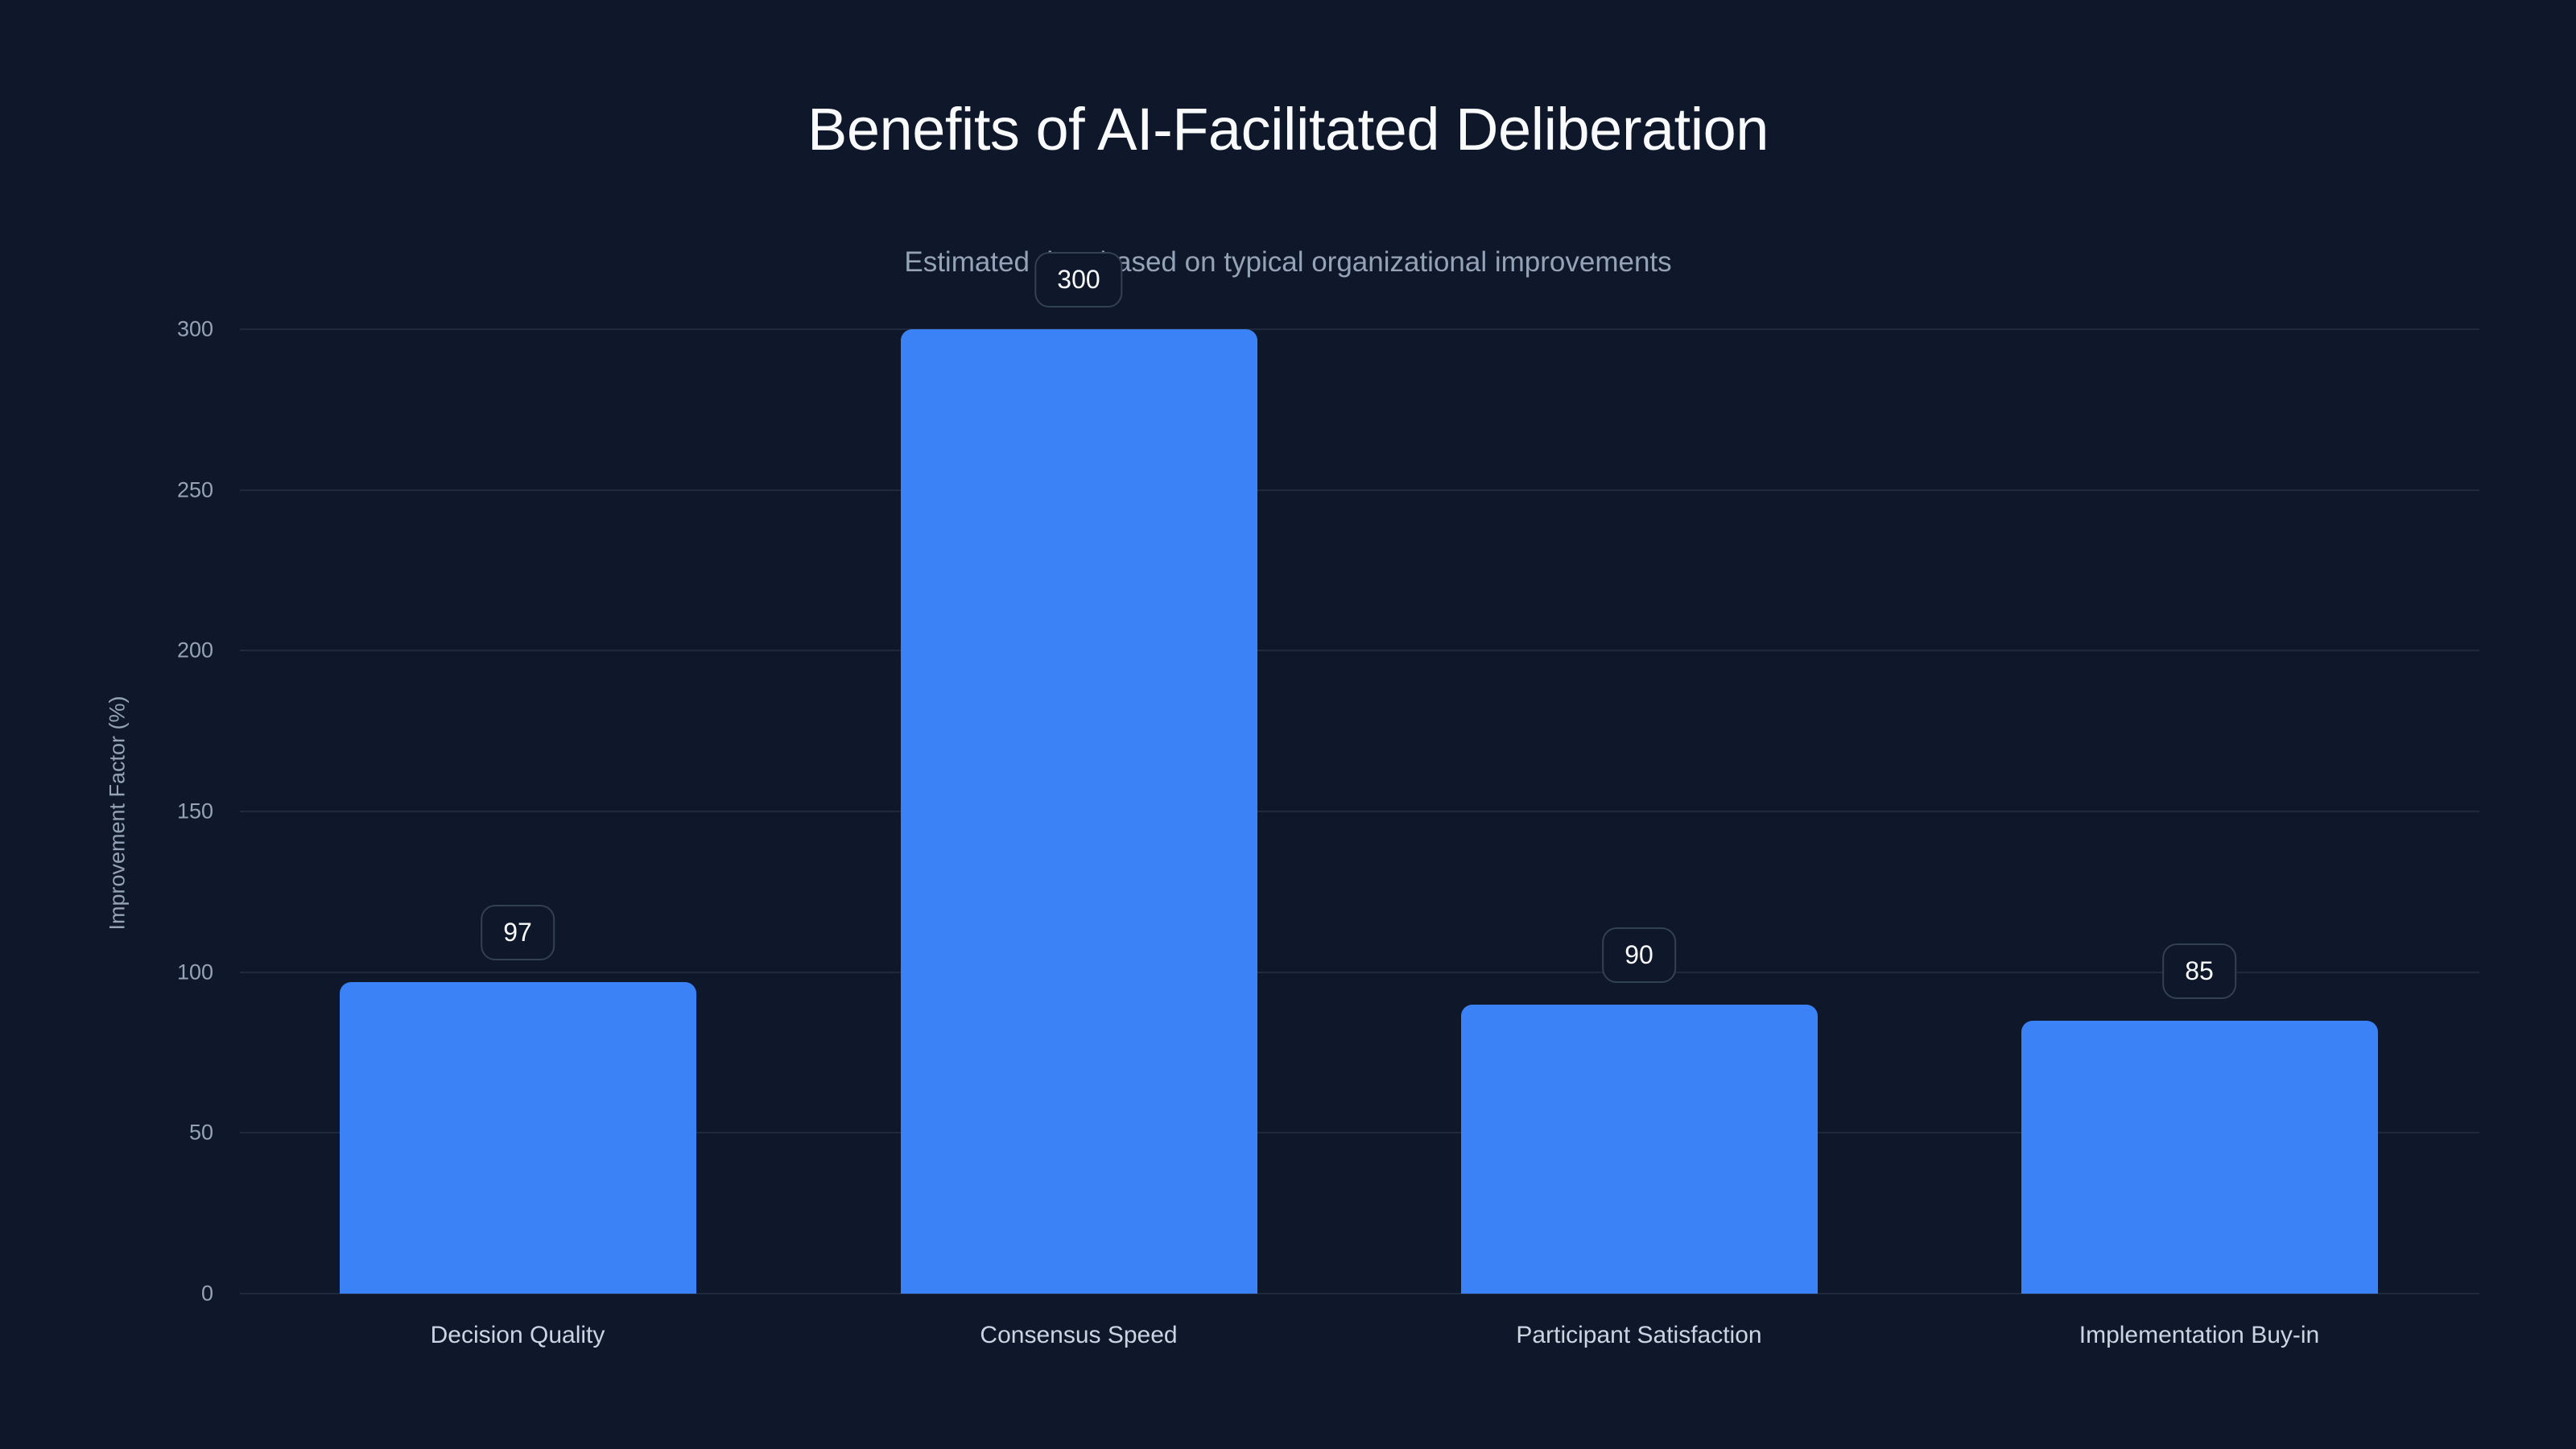  I want to click on y-tick-label: 200, so click(194, 650).